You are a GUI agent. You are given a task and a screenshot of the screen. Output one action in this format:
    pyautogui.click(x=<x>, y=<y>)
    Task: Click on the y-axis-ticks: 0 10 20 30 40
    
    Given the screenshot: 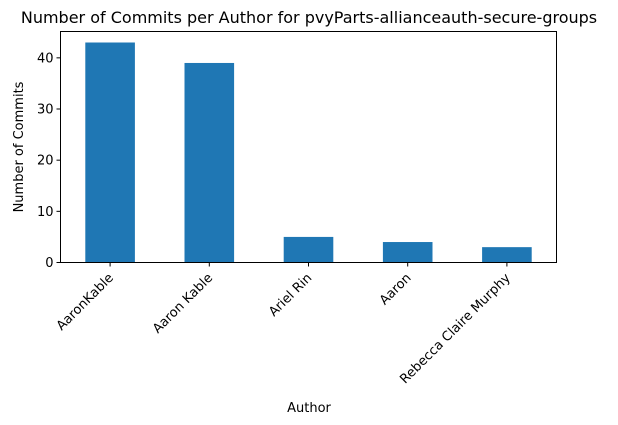 What is the action you would take?
    pyautogui.click(x=49, y=161)
    